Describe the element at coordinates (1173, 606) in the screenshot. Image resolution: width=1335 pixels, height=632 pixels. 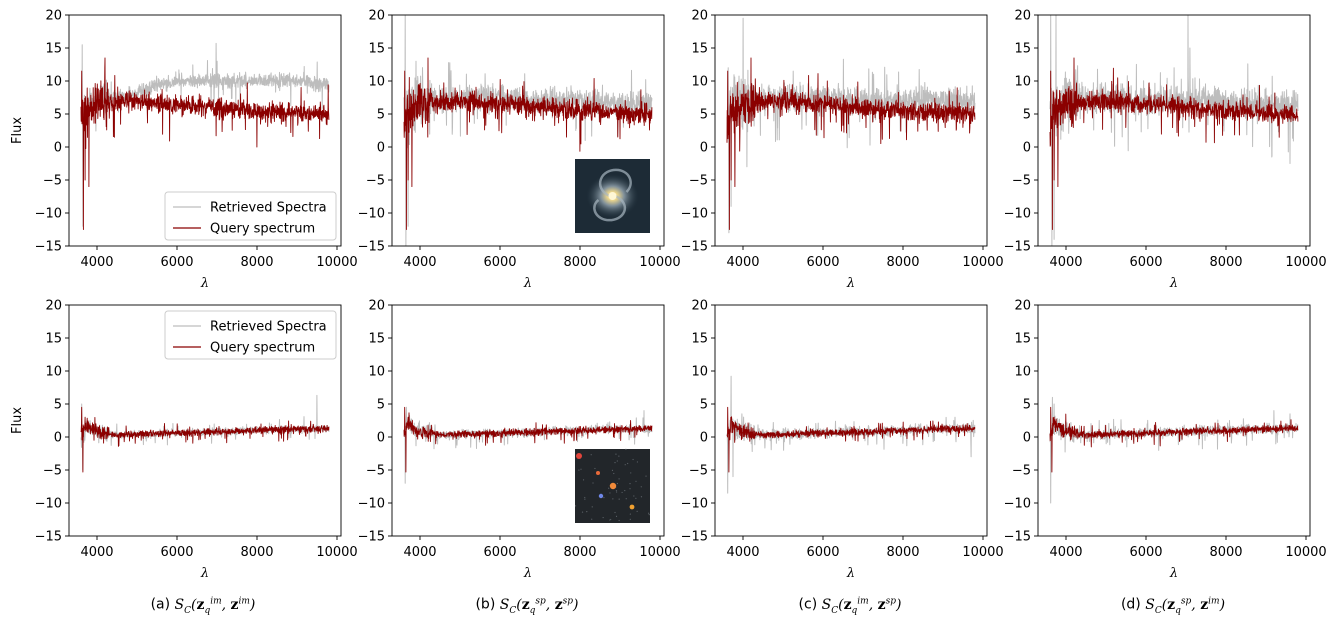
I see `caption-d: (d) SC(zqsp, zim)` at that location.